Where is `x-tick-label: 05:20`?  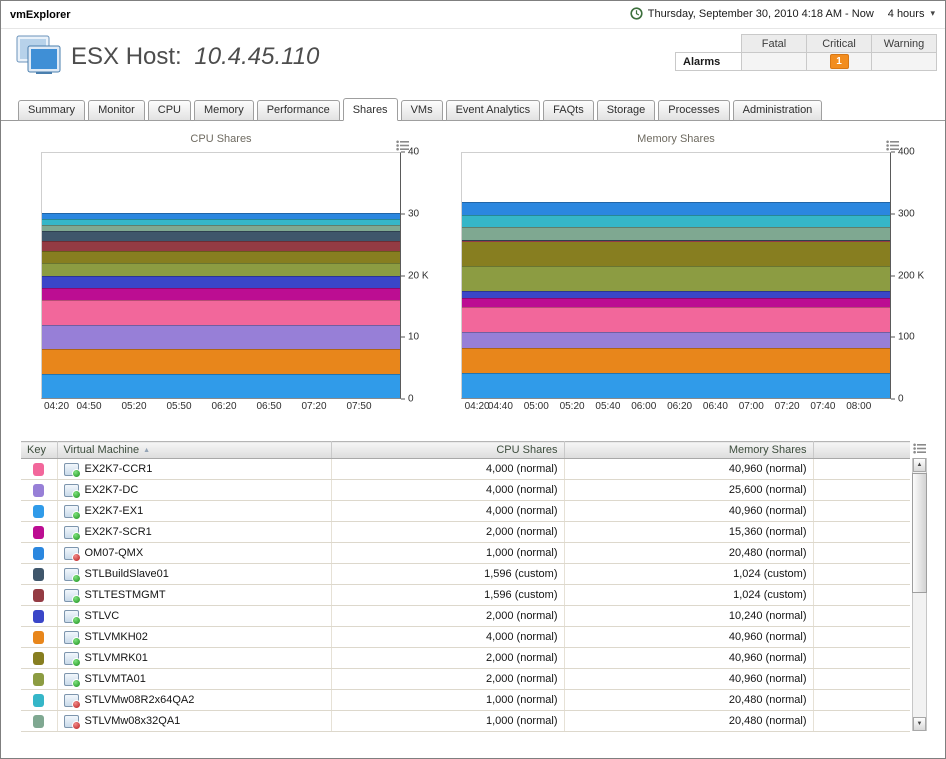 x-tick-label: 05:20 is located at coordinates (572, 406).